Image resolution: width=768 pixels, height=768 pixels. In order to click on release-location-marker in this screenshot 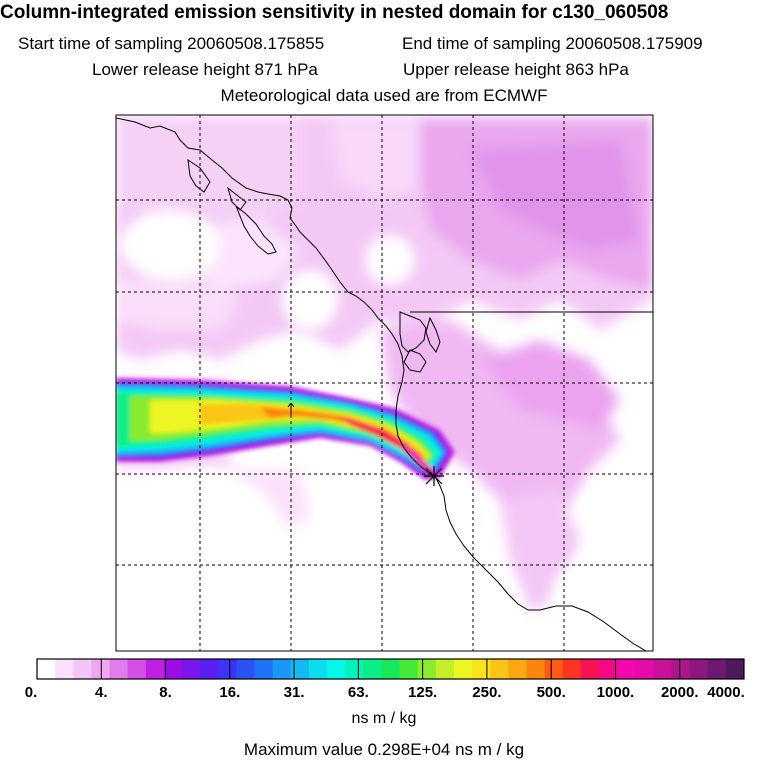, I will do `click(434, 476)`.